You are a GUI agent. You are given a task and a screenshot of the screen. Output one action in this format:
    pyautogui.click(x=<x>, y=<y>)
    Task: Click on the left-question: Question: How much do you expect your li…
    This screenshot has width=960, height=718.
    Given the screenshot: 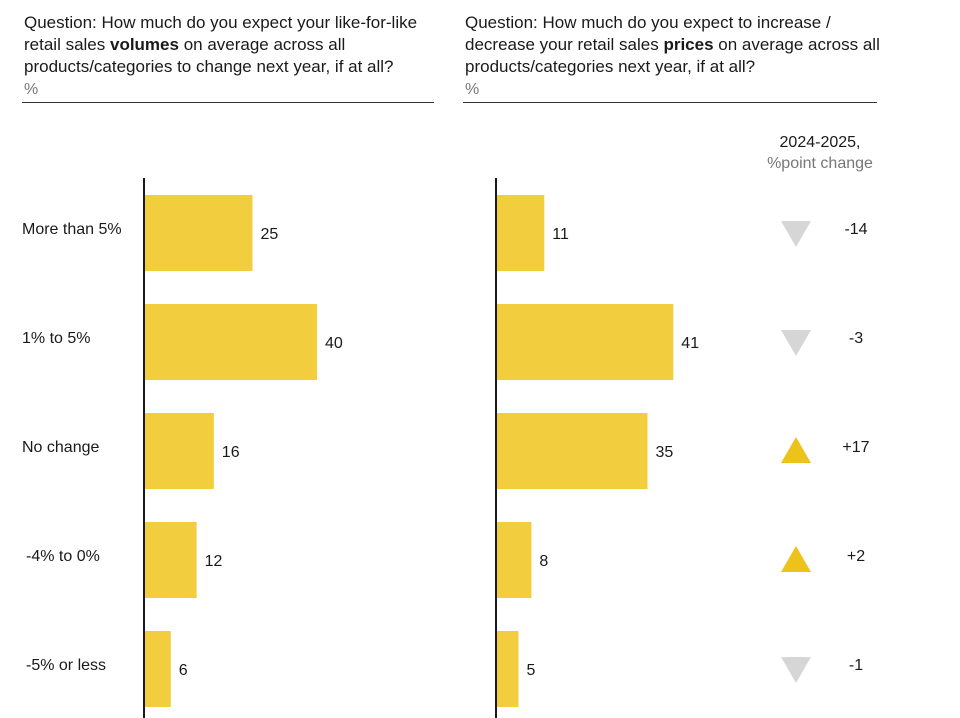 What is the action you would take?
    pyautogui.click(x=229, y=56)
    